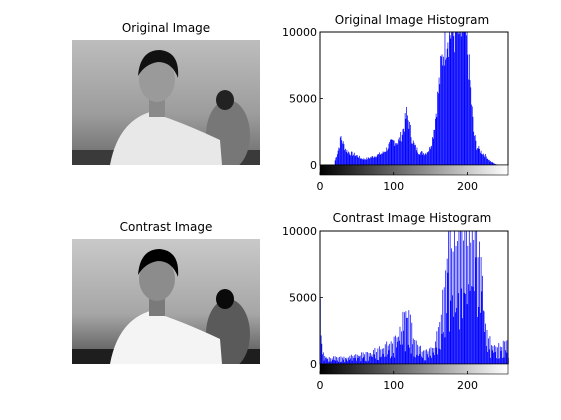 This screenshot has height=420, width=561. What do you see at coordinates (313, 364) in the screenshot?
I see `y-tick-label: 0` at bounding box center [313, 364].